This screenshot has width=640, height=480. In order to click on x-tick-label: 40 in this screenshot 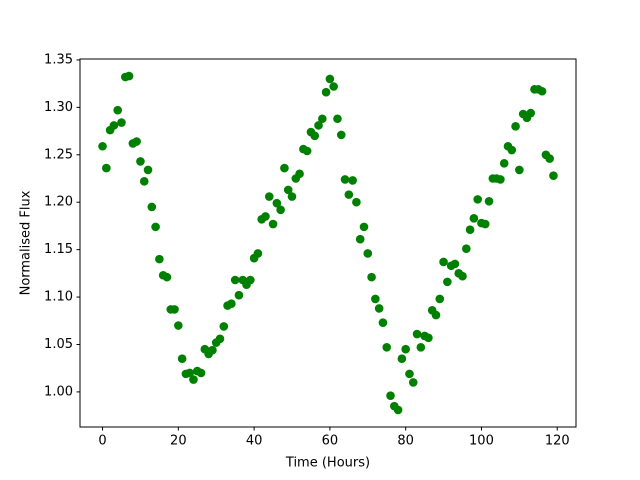, I will do `click(254, 441)`.